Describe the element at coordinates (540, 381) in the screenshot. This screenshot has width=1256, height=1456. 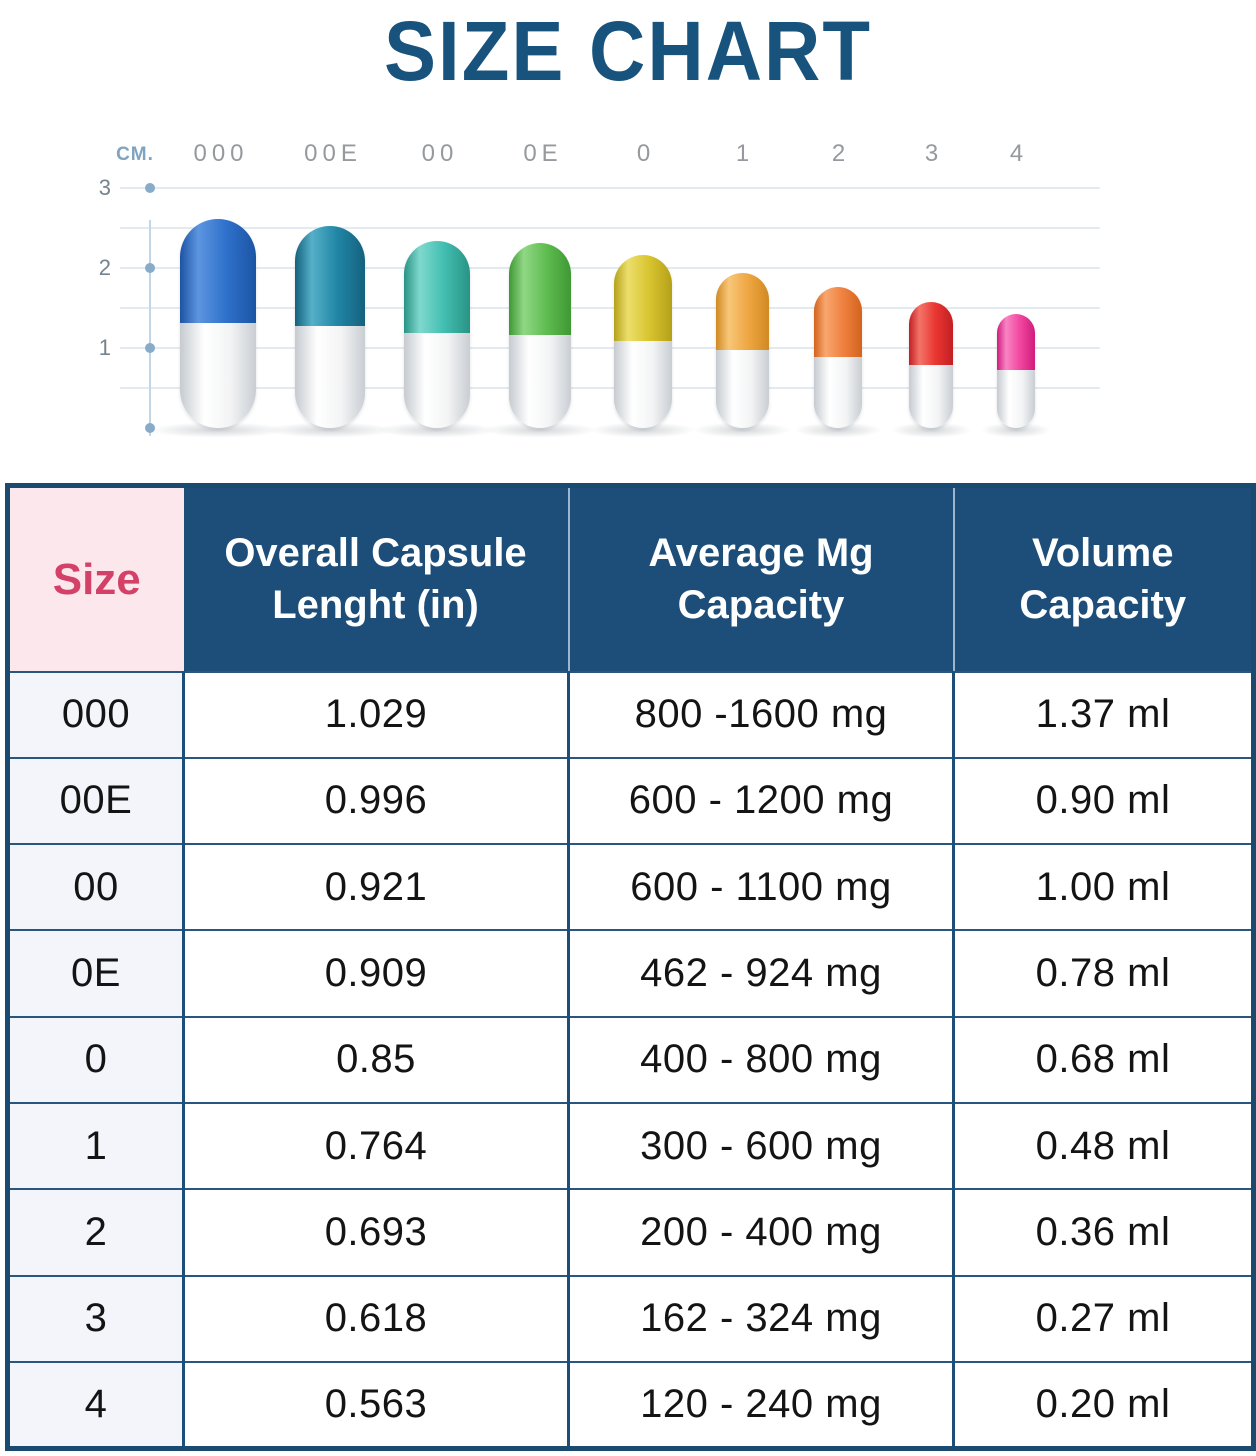
I see `capsule-body-0E` at that location.